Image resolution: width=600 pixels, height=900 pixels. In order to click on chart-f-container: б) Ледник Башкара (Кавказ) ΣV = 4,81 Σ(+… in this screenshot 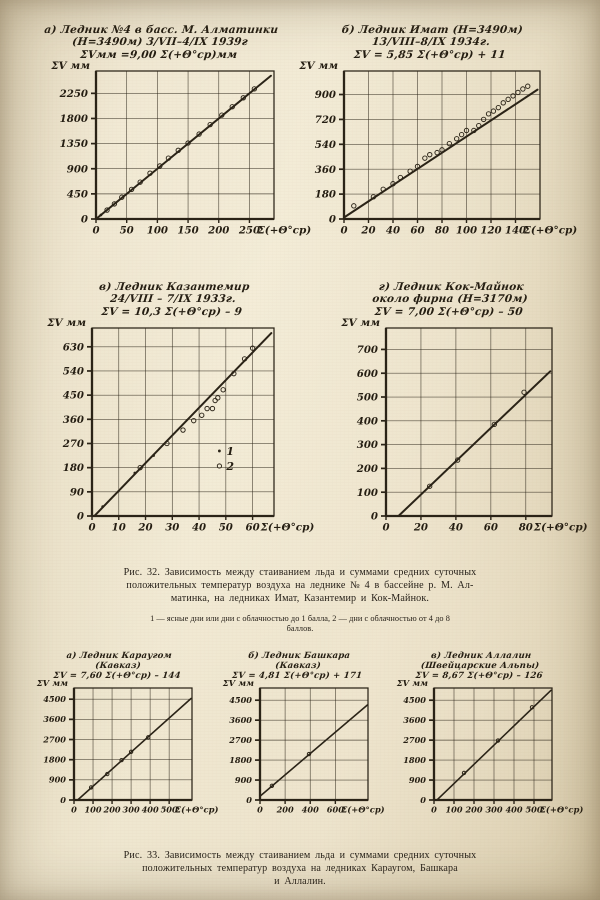, I will do `click(297, 746)`.